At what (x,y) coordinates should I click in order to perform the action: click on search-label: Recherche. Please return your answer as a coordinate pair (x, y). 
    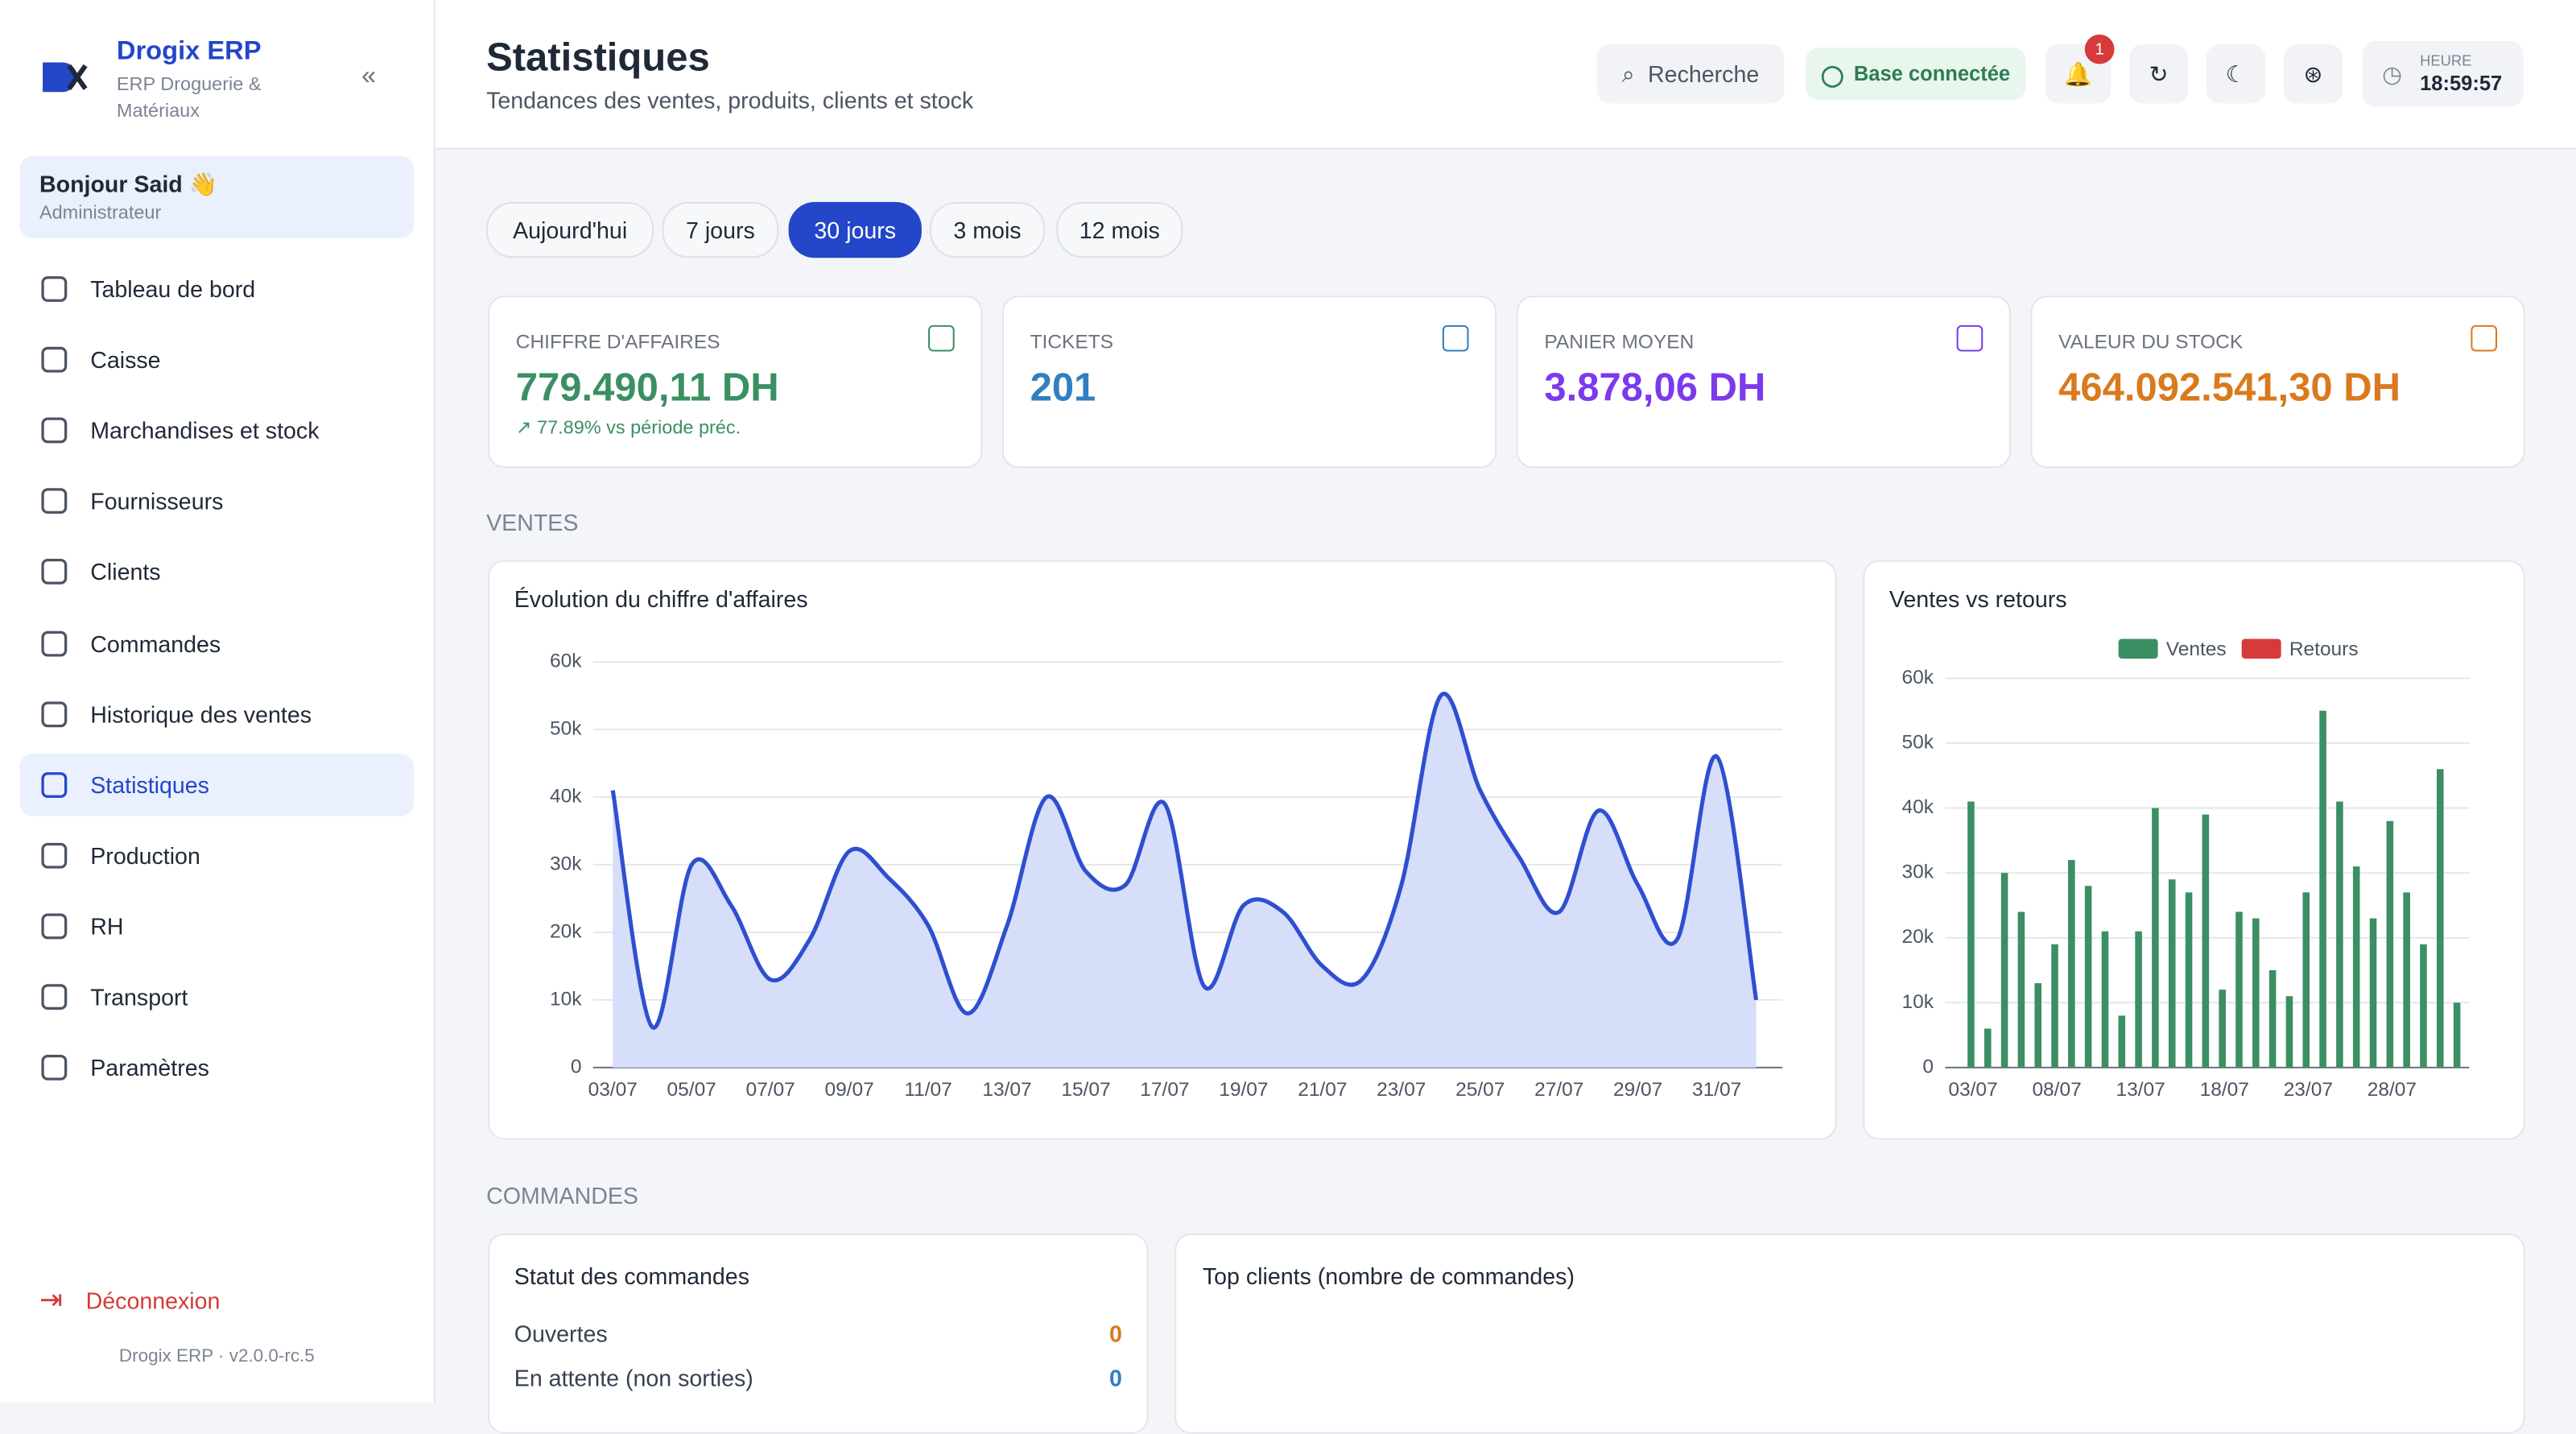
    Looking at the image, I should click on (1704, 74).